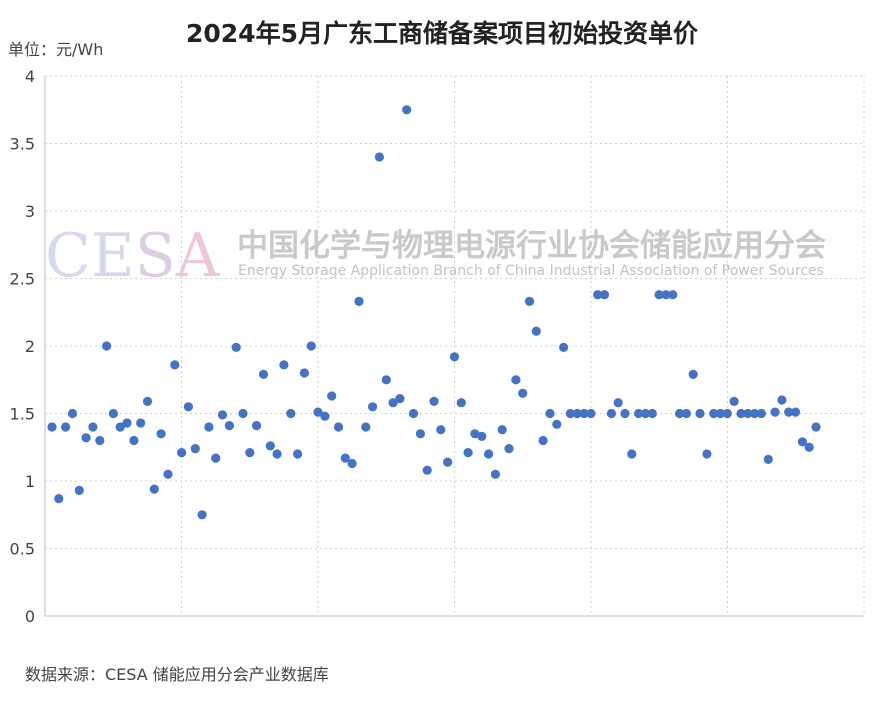  I want to click on watermark-name-cn: 中国化学与物理电源行业协会储能应用分会, so click(531, 246).